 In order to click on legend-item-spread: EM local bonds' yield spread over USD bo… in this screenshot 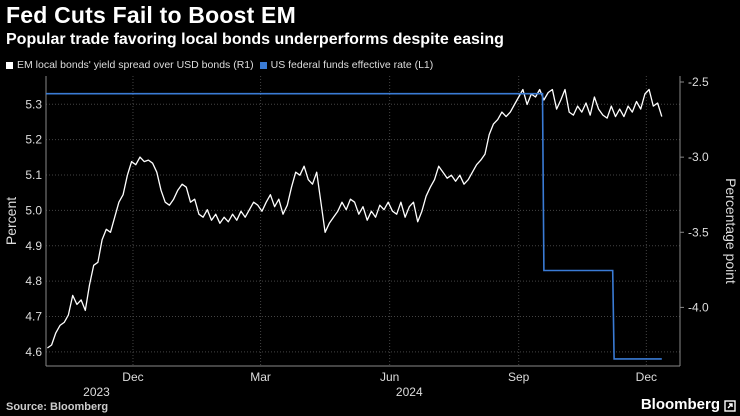, I will do `click(130, 65)`.